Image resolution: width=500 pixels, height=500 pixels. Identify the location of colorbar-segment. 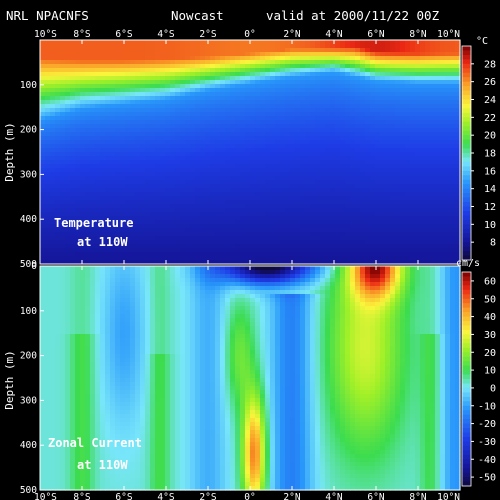
(466, 240).